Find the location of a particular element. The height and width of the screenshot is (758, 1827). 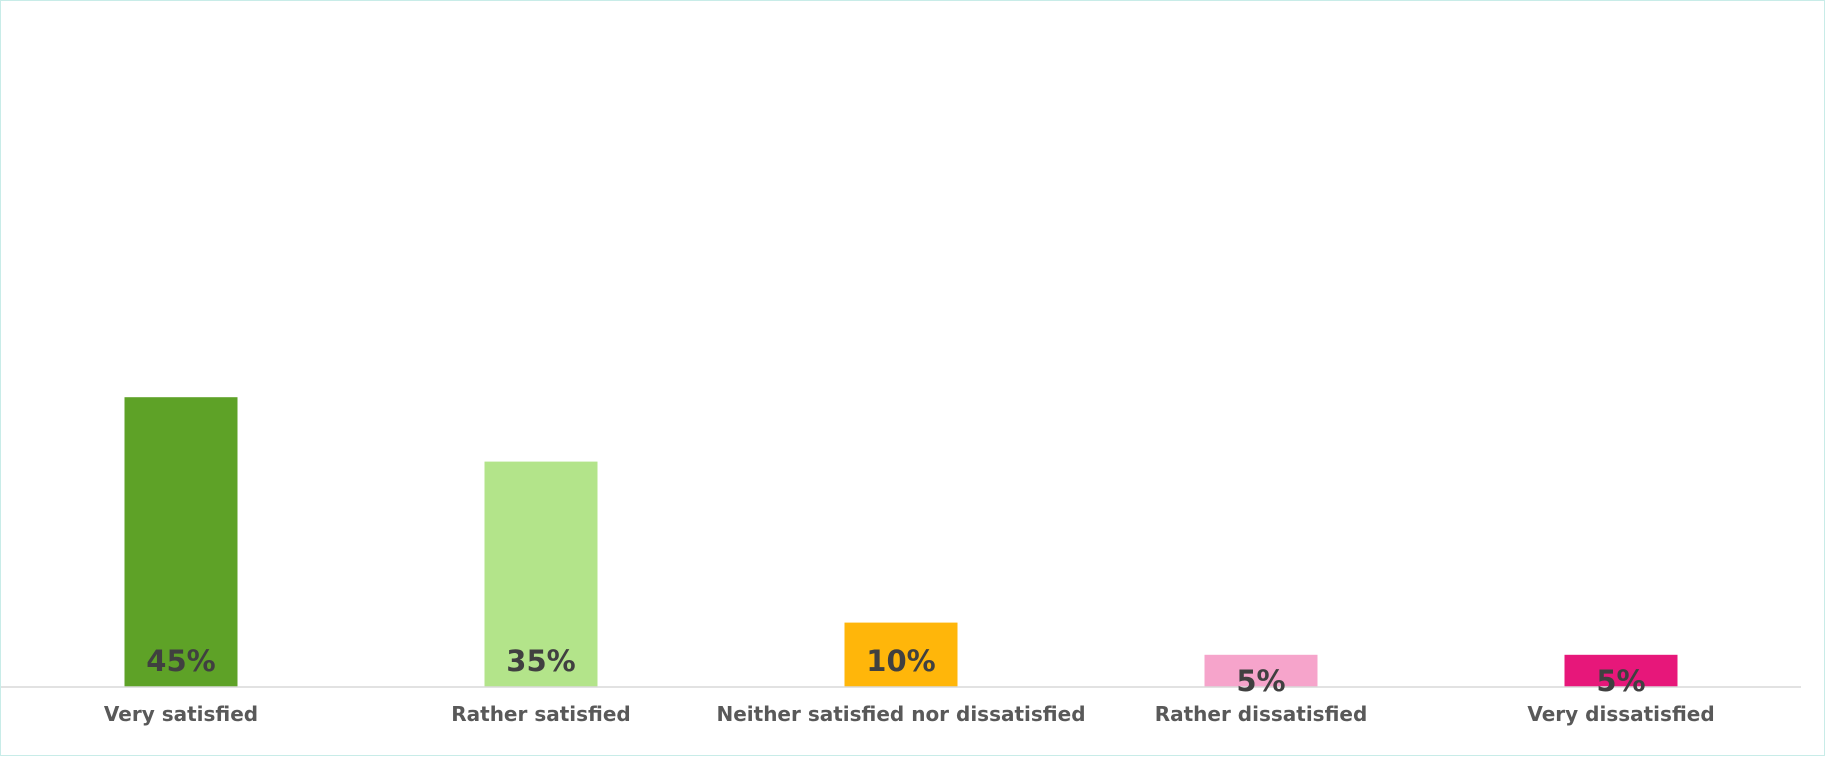

value-labels-group: 45% 35% 10% 5% 5% is located at coordinates (895, 671).